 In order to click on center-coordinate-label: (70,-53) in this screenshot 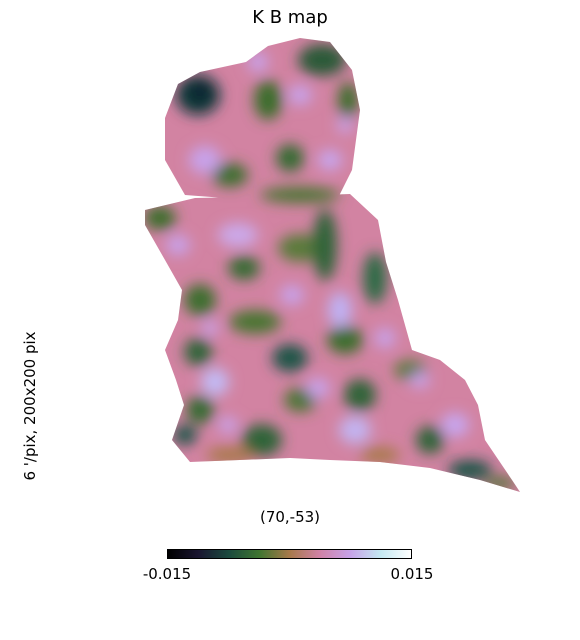, I will do `click(290, 517)`.